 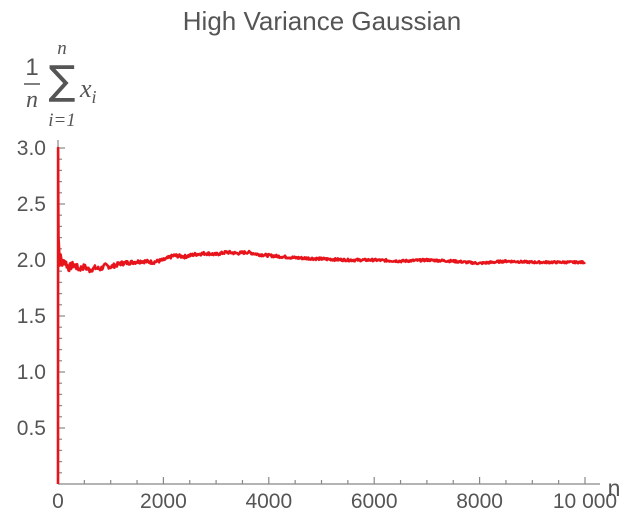 I want to click on x-axis-label: n, so click(x=614, y=488).